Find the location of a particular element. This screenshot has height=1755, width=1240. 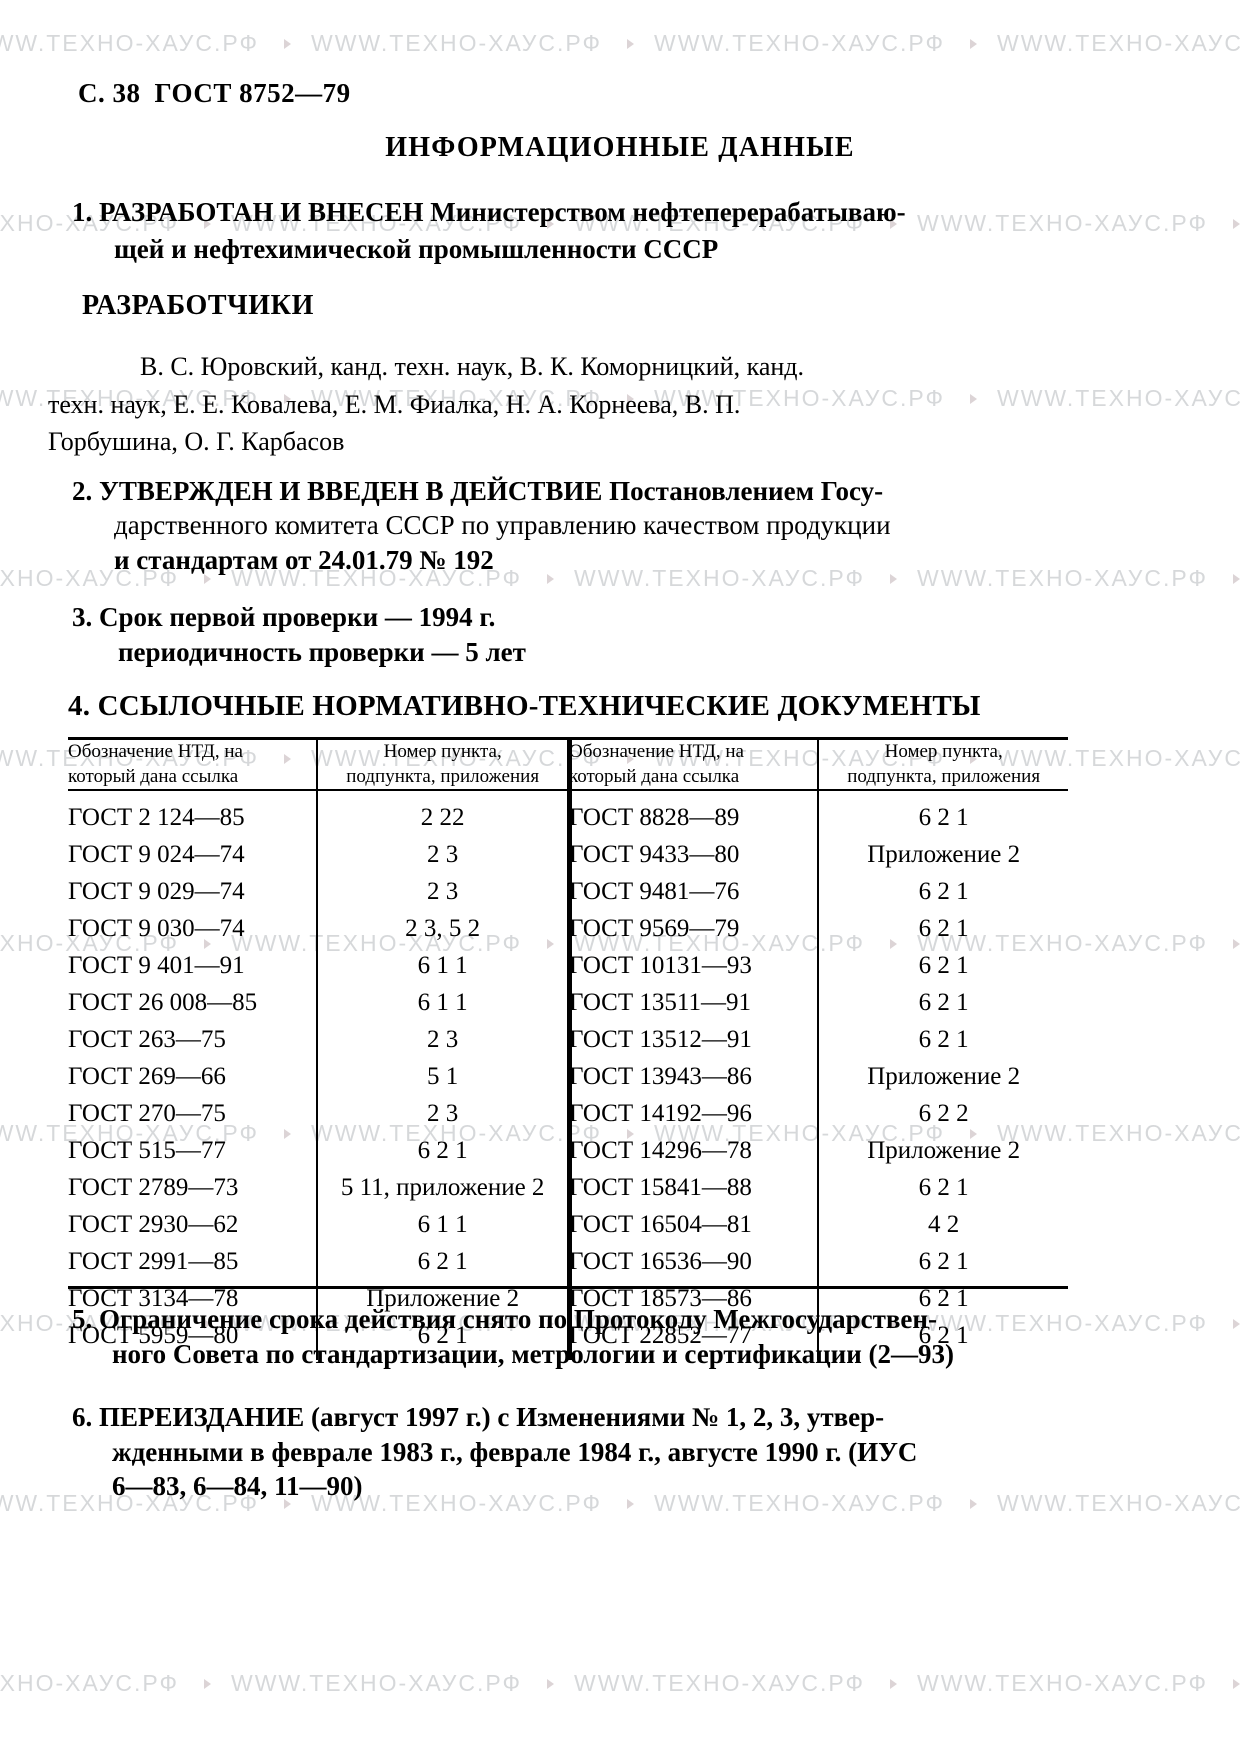

cell-ntd_left: ГОСТ 263—75 is located at coordinates (147, 1039).